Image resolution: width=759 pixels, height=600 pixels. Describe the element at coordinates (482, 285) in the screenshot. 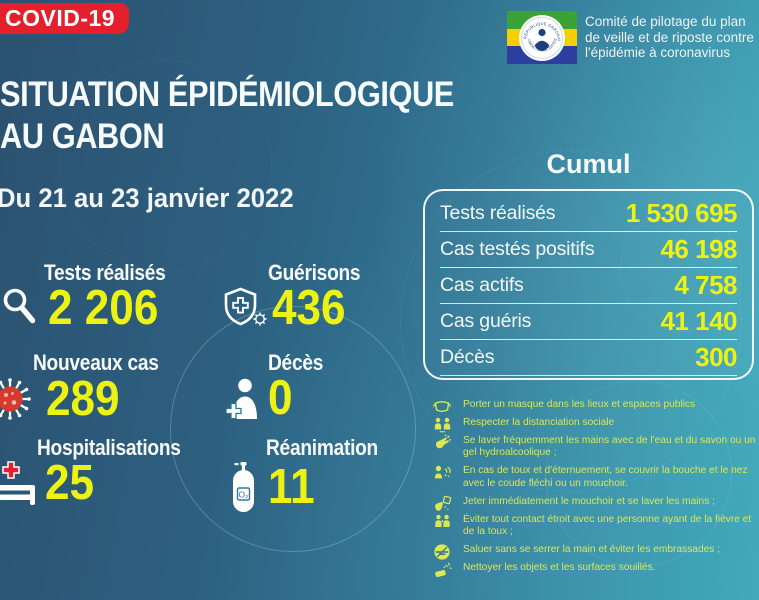

I see `cumul-row-label: Cas actifs` at that location.